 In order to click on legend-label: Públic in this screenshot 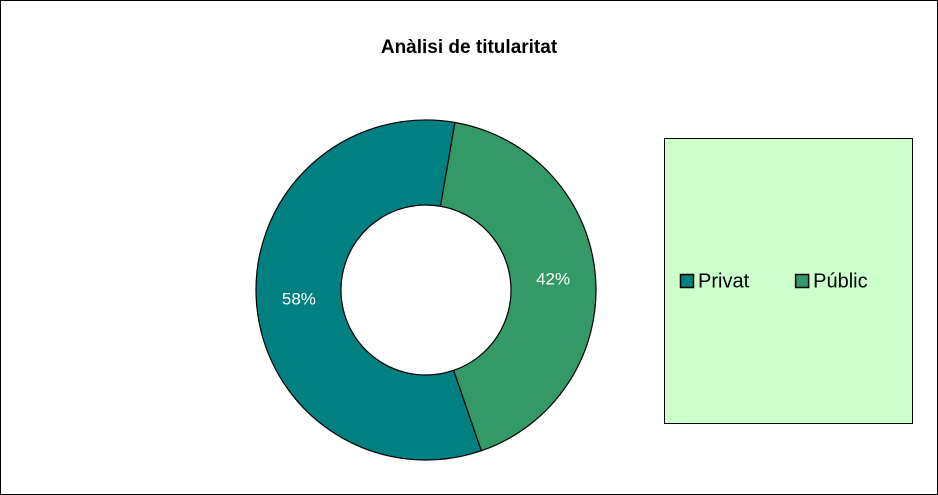, I will do `click(840, 281)`.